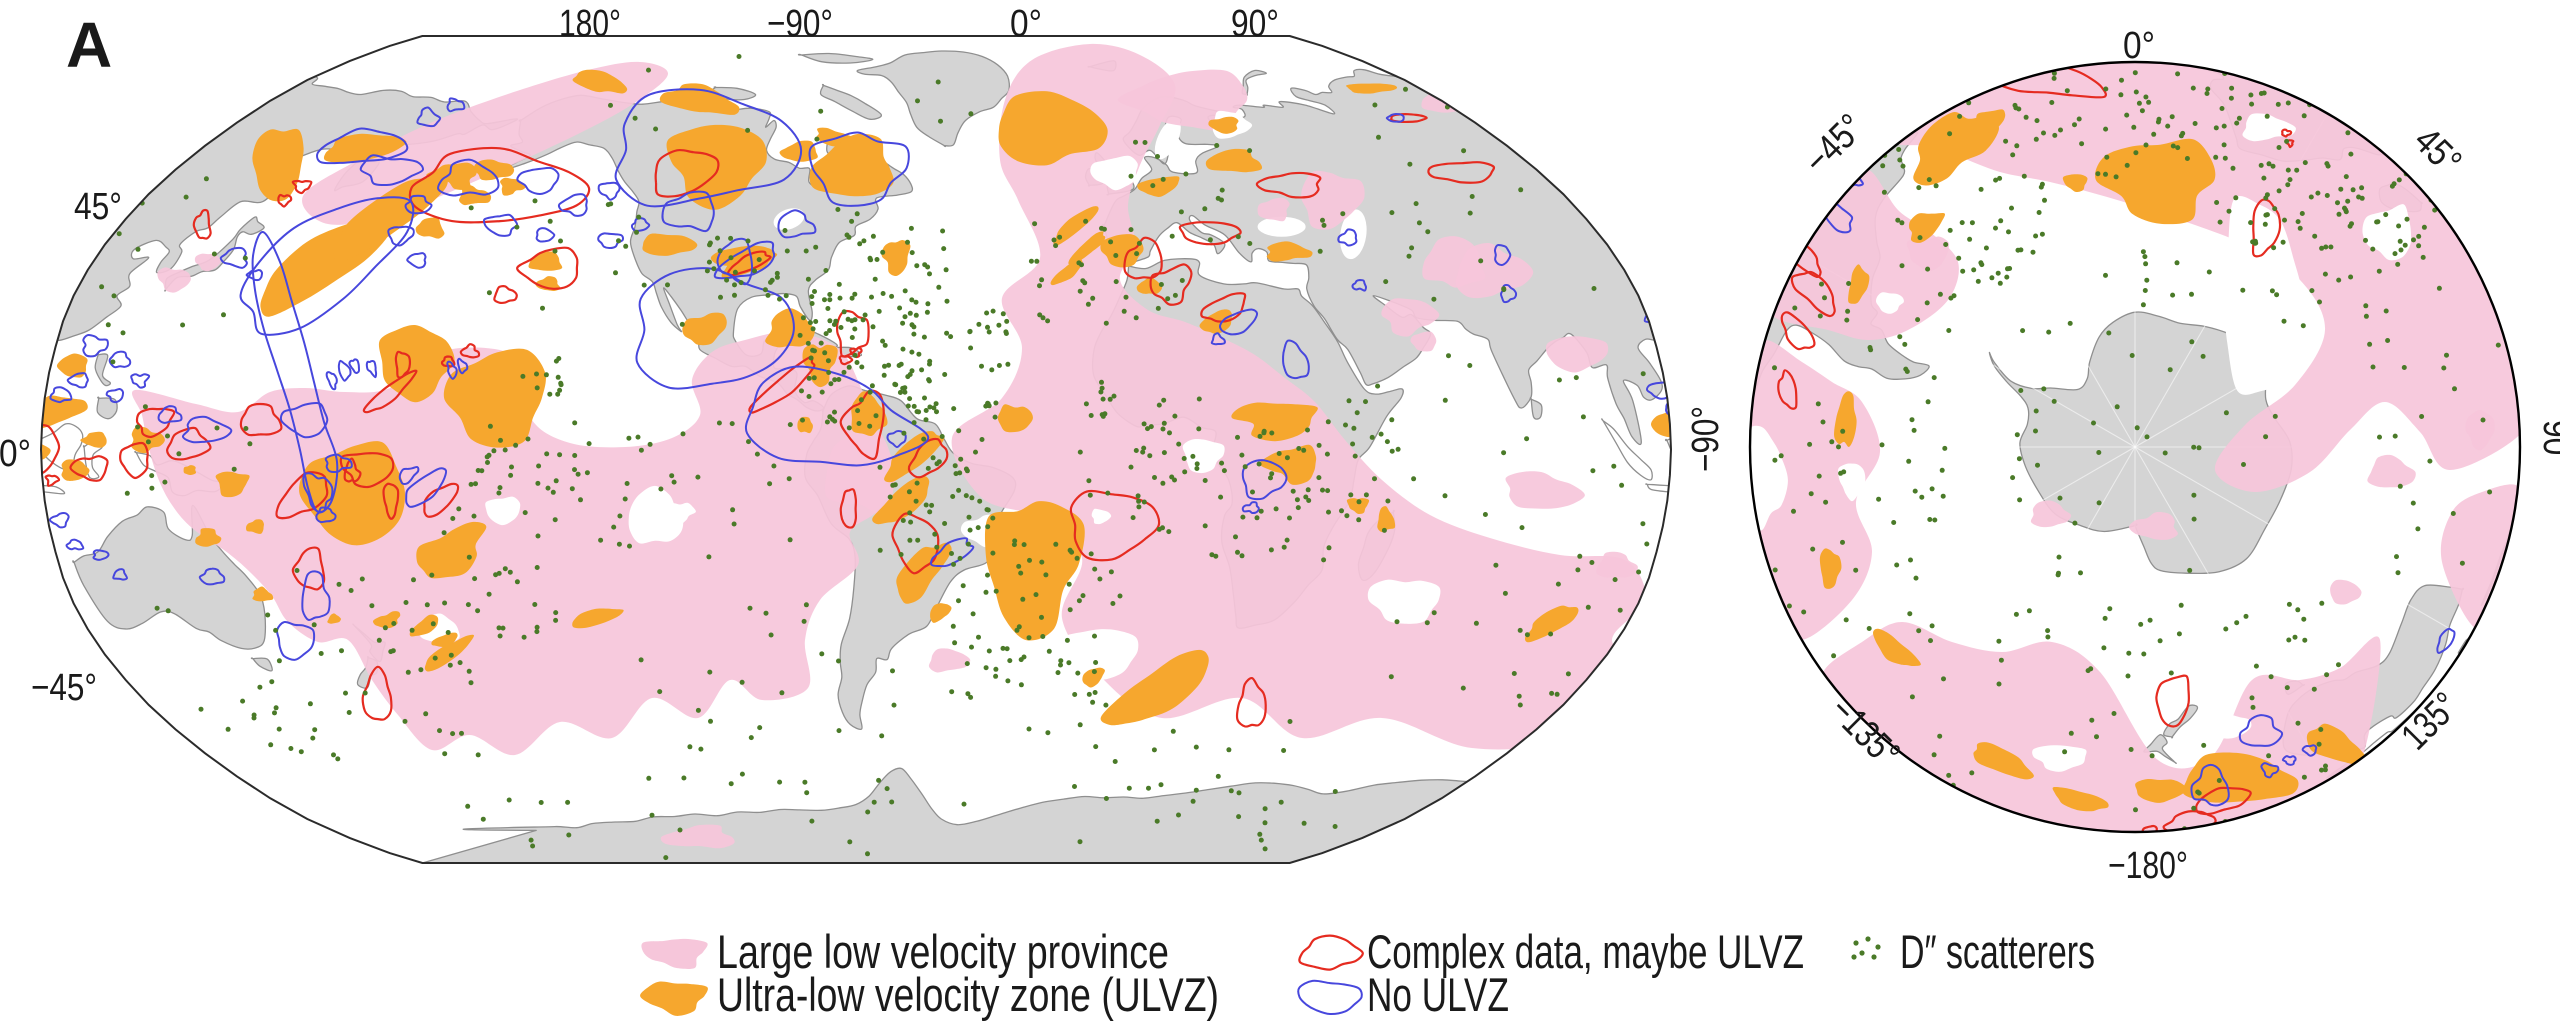 Image resolution: width=2560 pixels, height=1033 pixels. What do you see at coordinates (1438, 994) in the screenshot?
I see `svg-text: No ULVZ` at bounding box center [1438, 994].